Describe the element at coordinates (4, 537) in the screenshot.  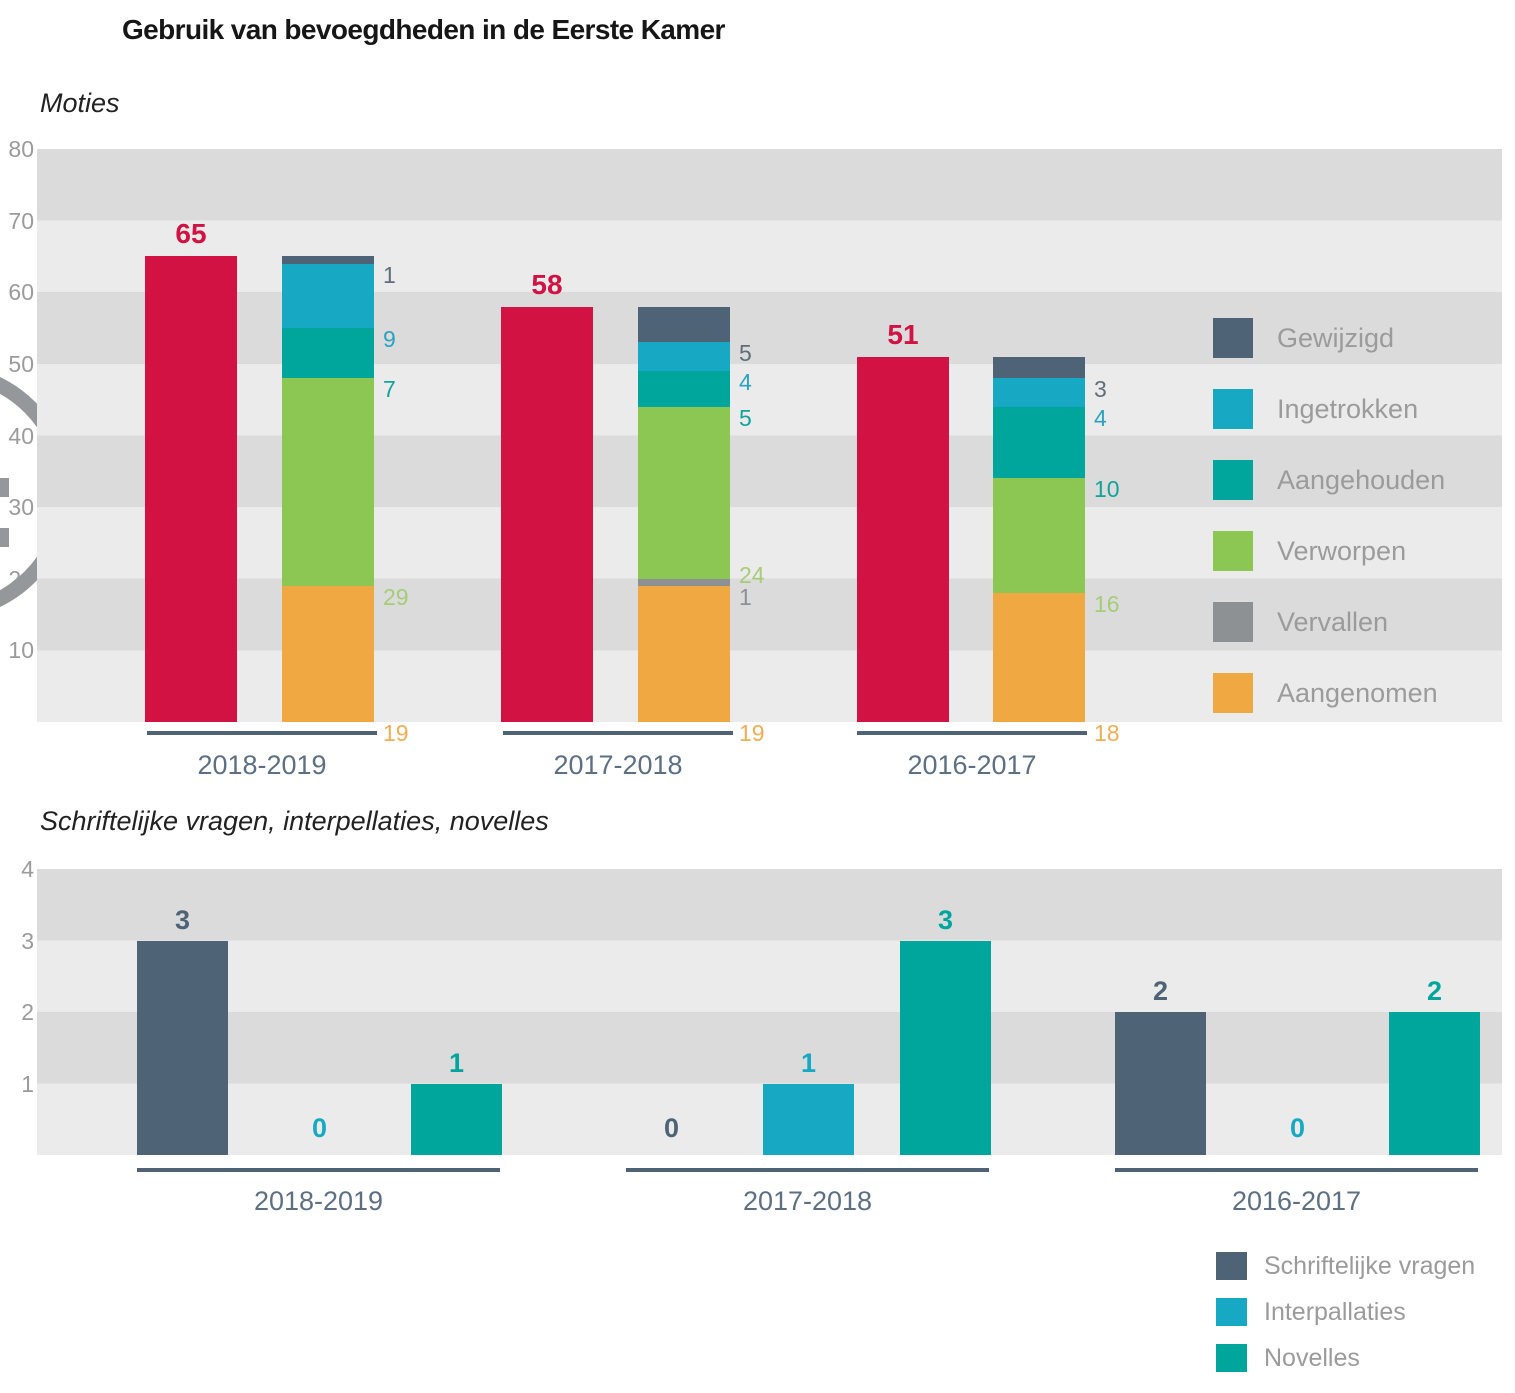
I see `watermark-square-bottom` at that location.